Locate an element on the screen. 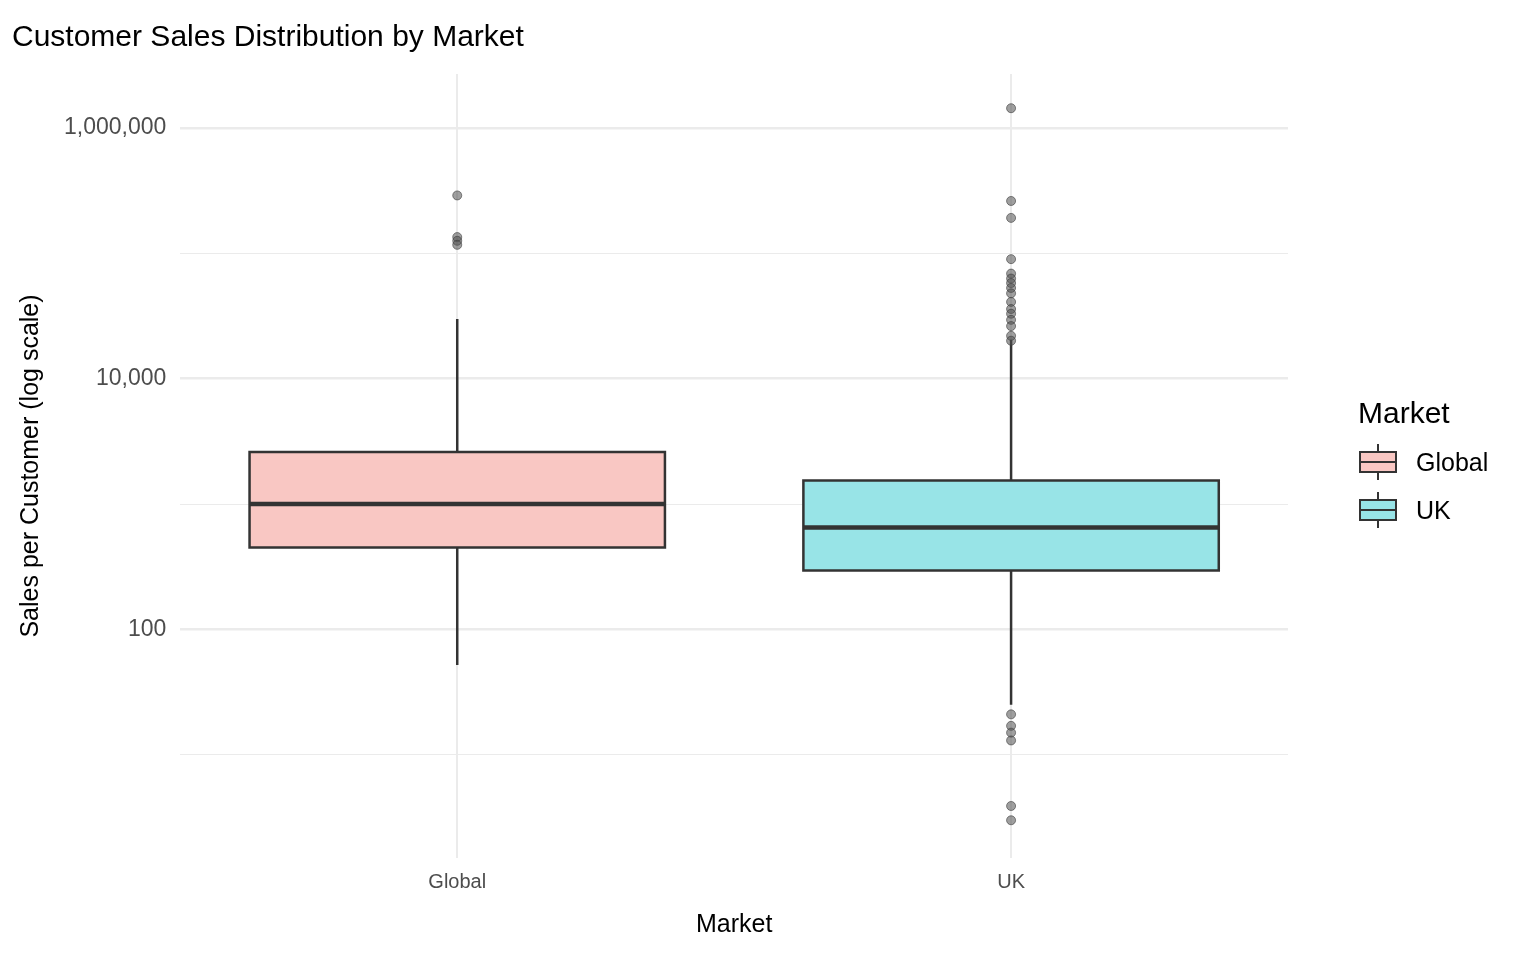  legend-title: Market is located at coordinates (1404, 413).